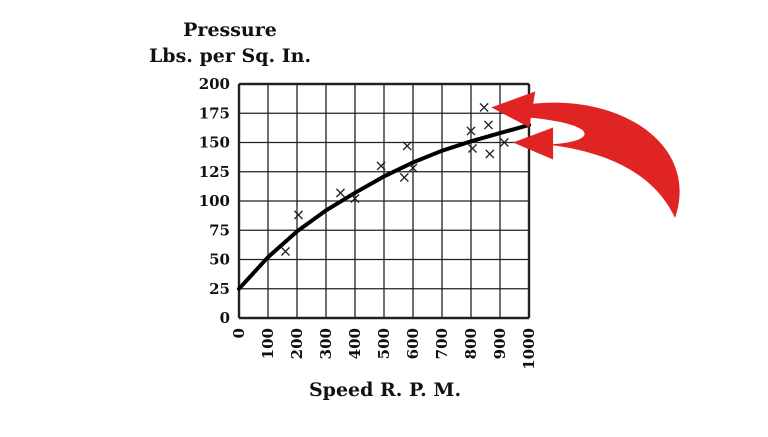  Describe the element at coordinates (413, 343) in the screenshot. I see `x-tick-label: 600` at that location.